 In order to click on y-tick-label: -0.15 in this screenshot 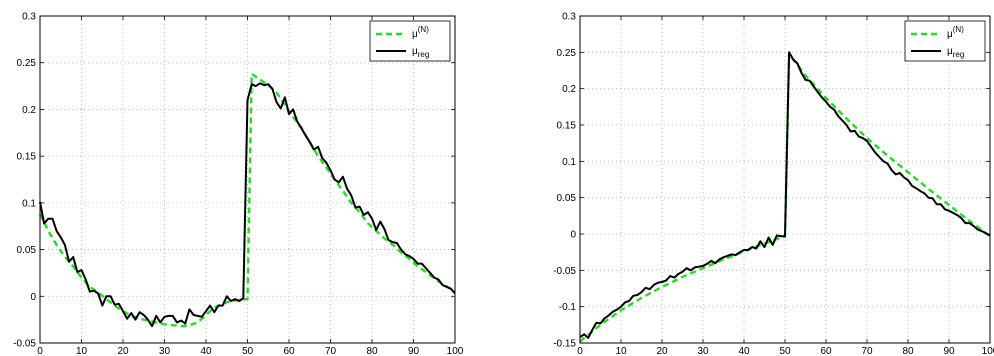, I will do `click(564, 344)`.